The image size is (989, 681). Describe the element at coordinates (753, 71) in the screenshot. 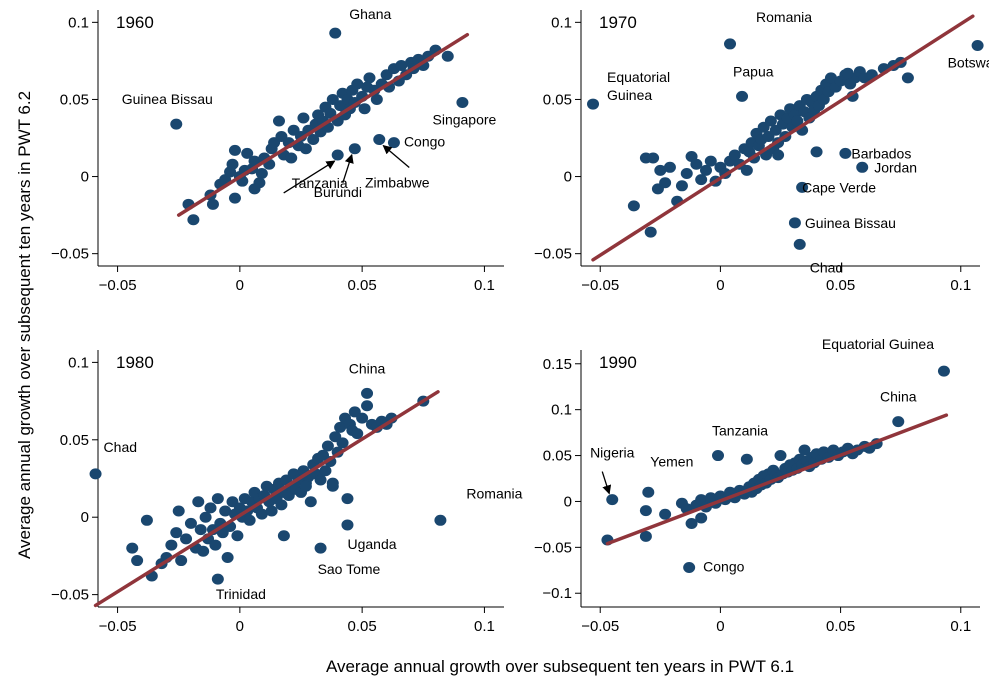

I see `point-label: Papua` at that location.